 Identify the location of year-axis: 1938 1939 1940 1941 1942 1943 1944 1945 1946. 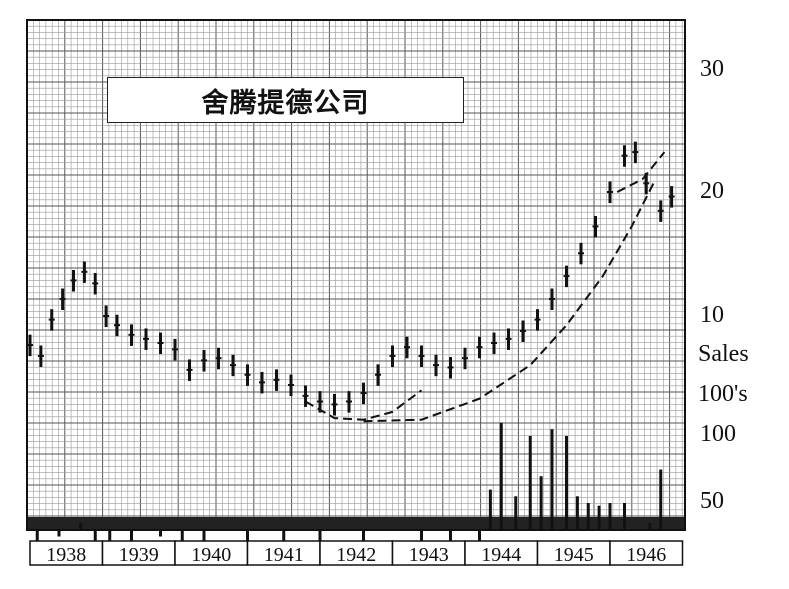
(356, 553).